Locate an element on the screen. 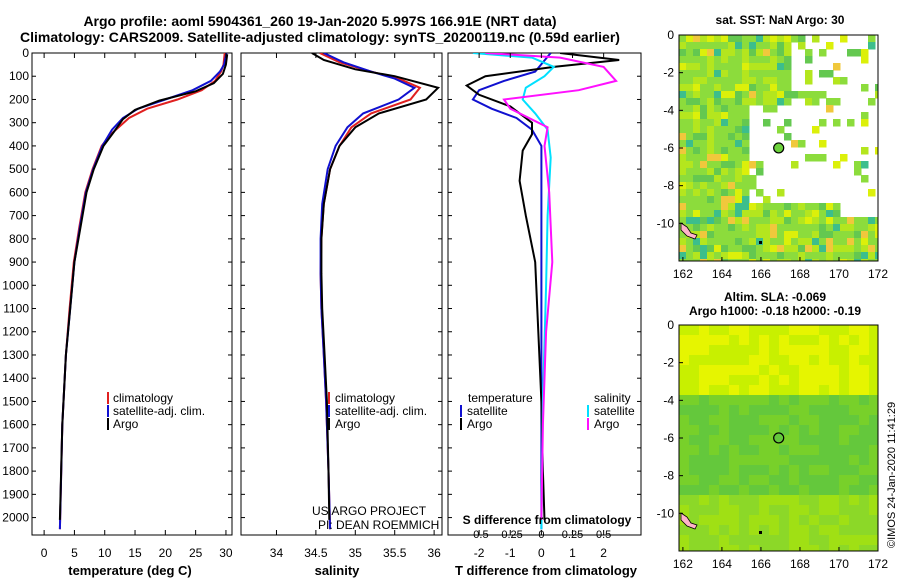  imos-timestamp: ©IMOS 24-Jan-2020 11:41:29 is located at coordinates (892, 475).